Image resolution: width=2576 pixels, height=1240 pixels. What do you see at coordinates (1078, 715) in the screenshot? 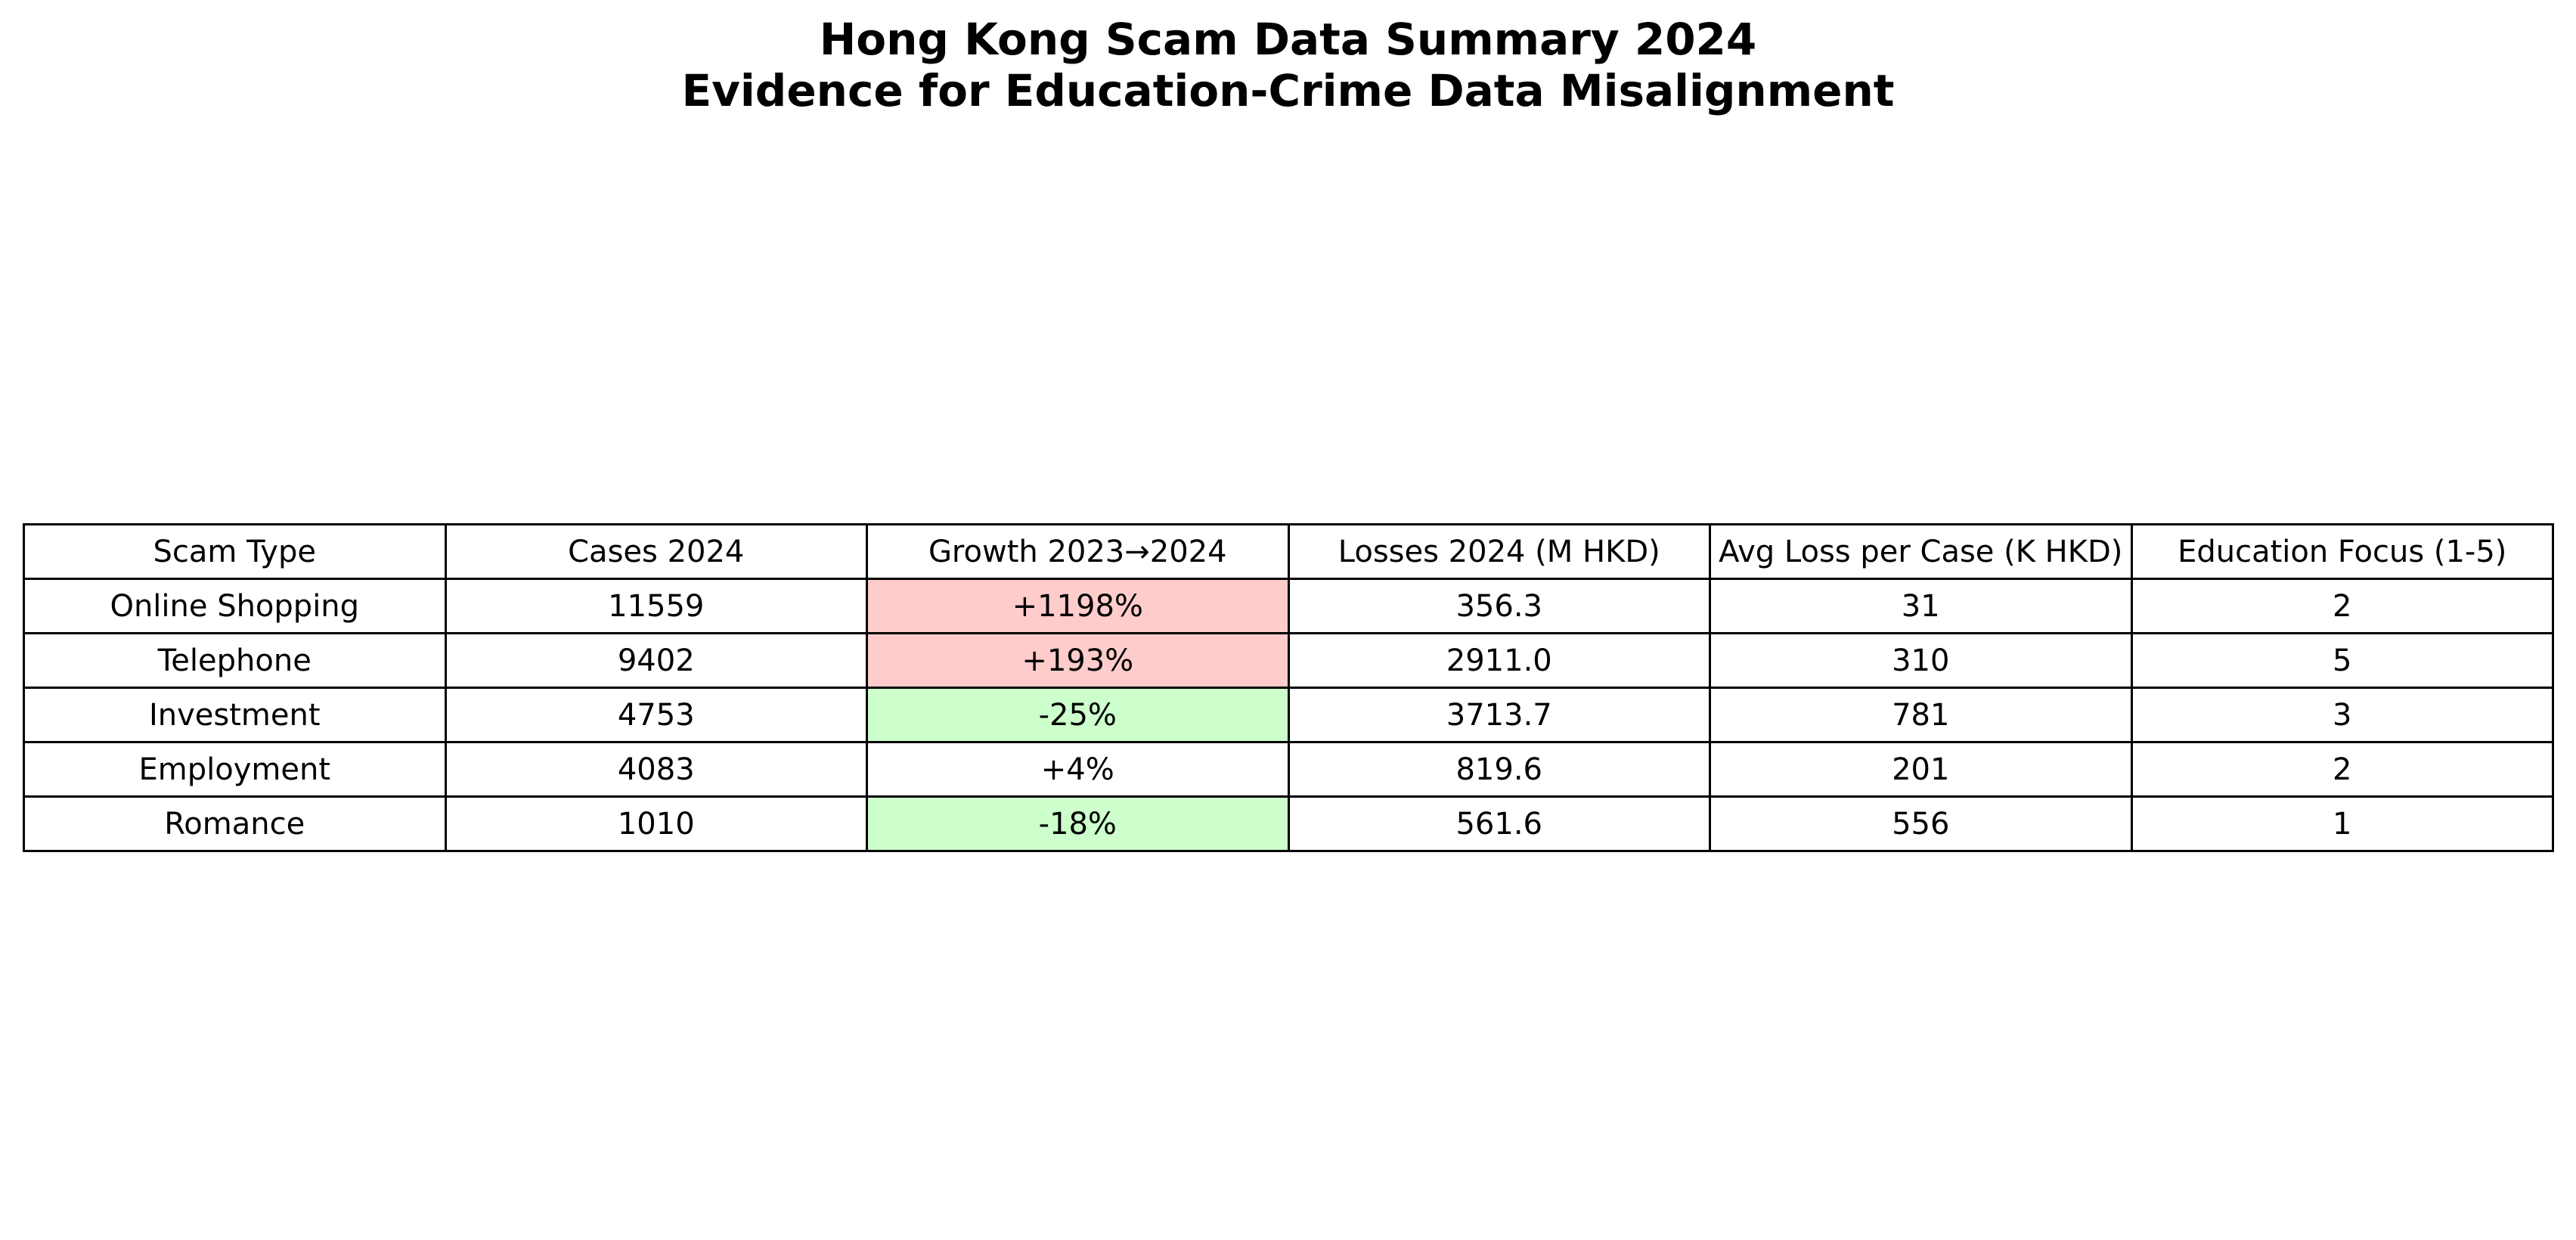
I see `cell-growth: -25%` at bounding box center [1078, 715].